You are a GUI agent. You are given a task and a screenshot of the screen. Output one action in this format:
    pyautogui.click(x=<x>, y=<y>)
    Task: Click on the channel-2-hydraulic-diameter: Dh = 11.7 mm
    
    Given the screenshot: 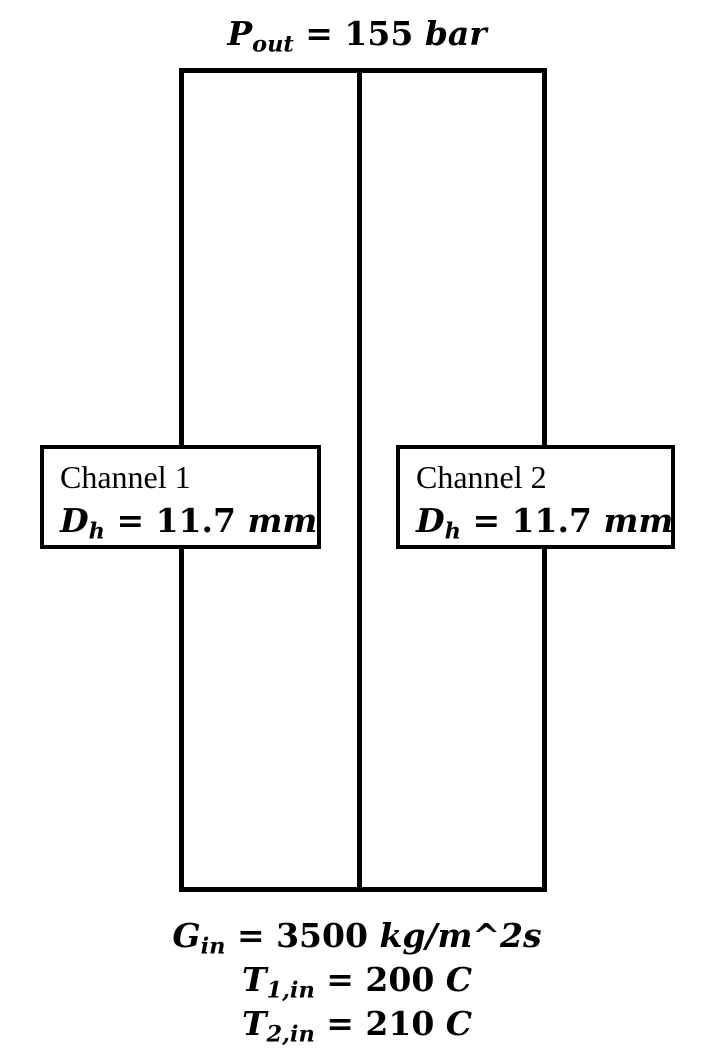 What is the action you would take?
    pyautogui.click(x=544, y=523)
    